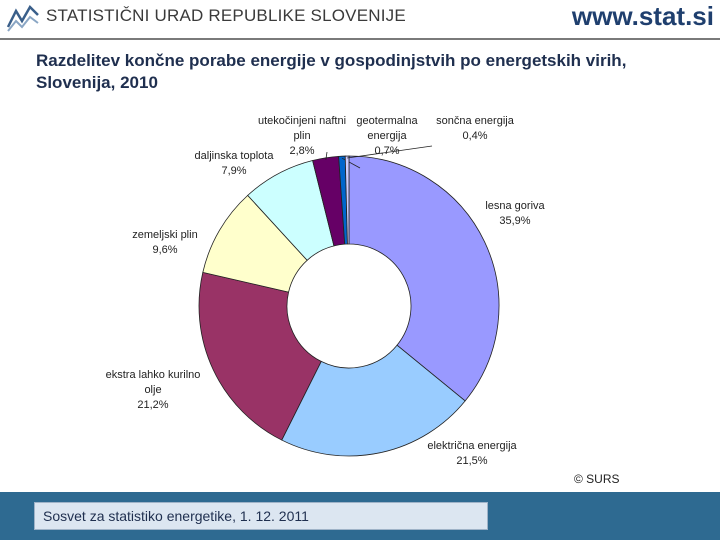 The width and height of the screenshot is (720, 540). What do you see at coordinates (387, 136) in the screenshot?
I see `data-label-geotermalna-energija: geotermalna energija 0,7%` at bounding box center [387, 136].